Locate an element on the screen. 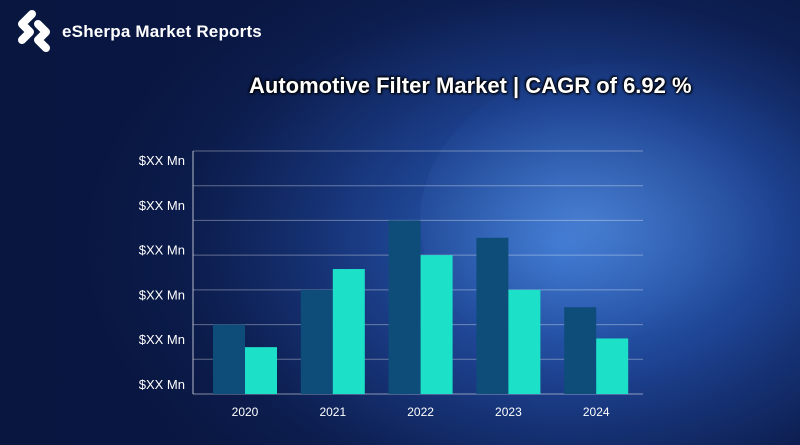  brand-name: eSherpa Market Reports is located at coordinates (162, 31).